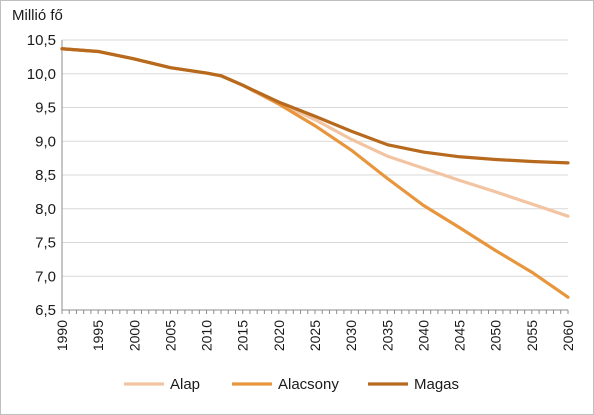 Image resolution: width=594 pixels, height=415 pixels. Describe the element at coordinates (243, 335) in the screenshot. I see `x-tick-label: 2015` at that location.